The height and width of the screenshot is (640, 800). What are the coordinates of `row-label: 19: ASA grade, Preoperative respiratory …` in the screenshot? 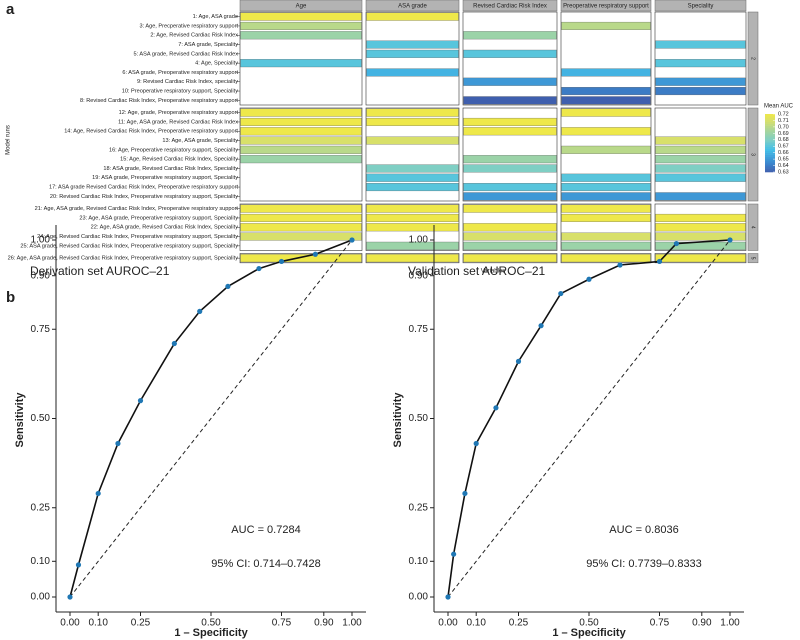 It's located at (165, 178).